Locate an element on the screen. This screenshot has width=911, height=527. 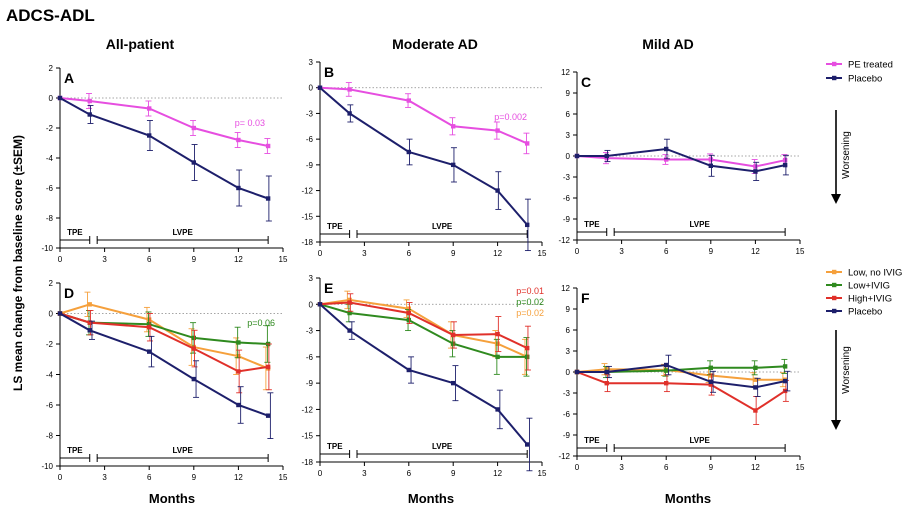
legend-item: Placebo is located at coordinates (854, 79).